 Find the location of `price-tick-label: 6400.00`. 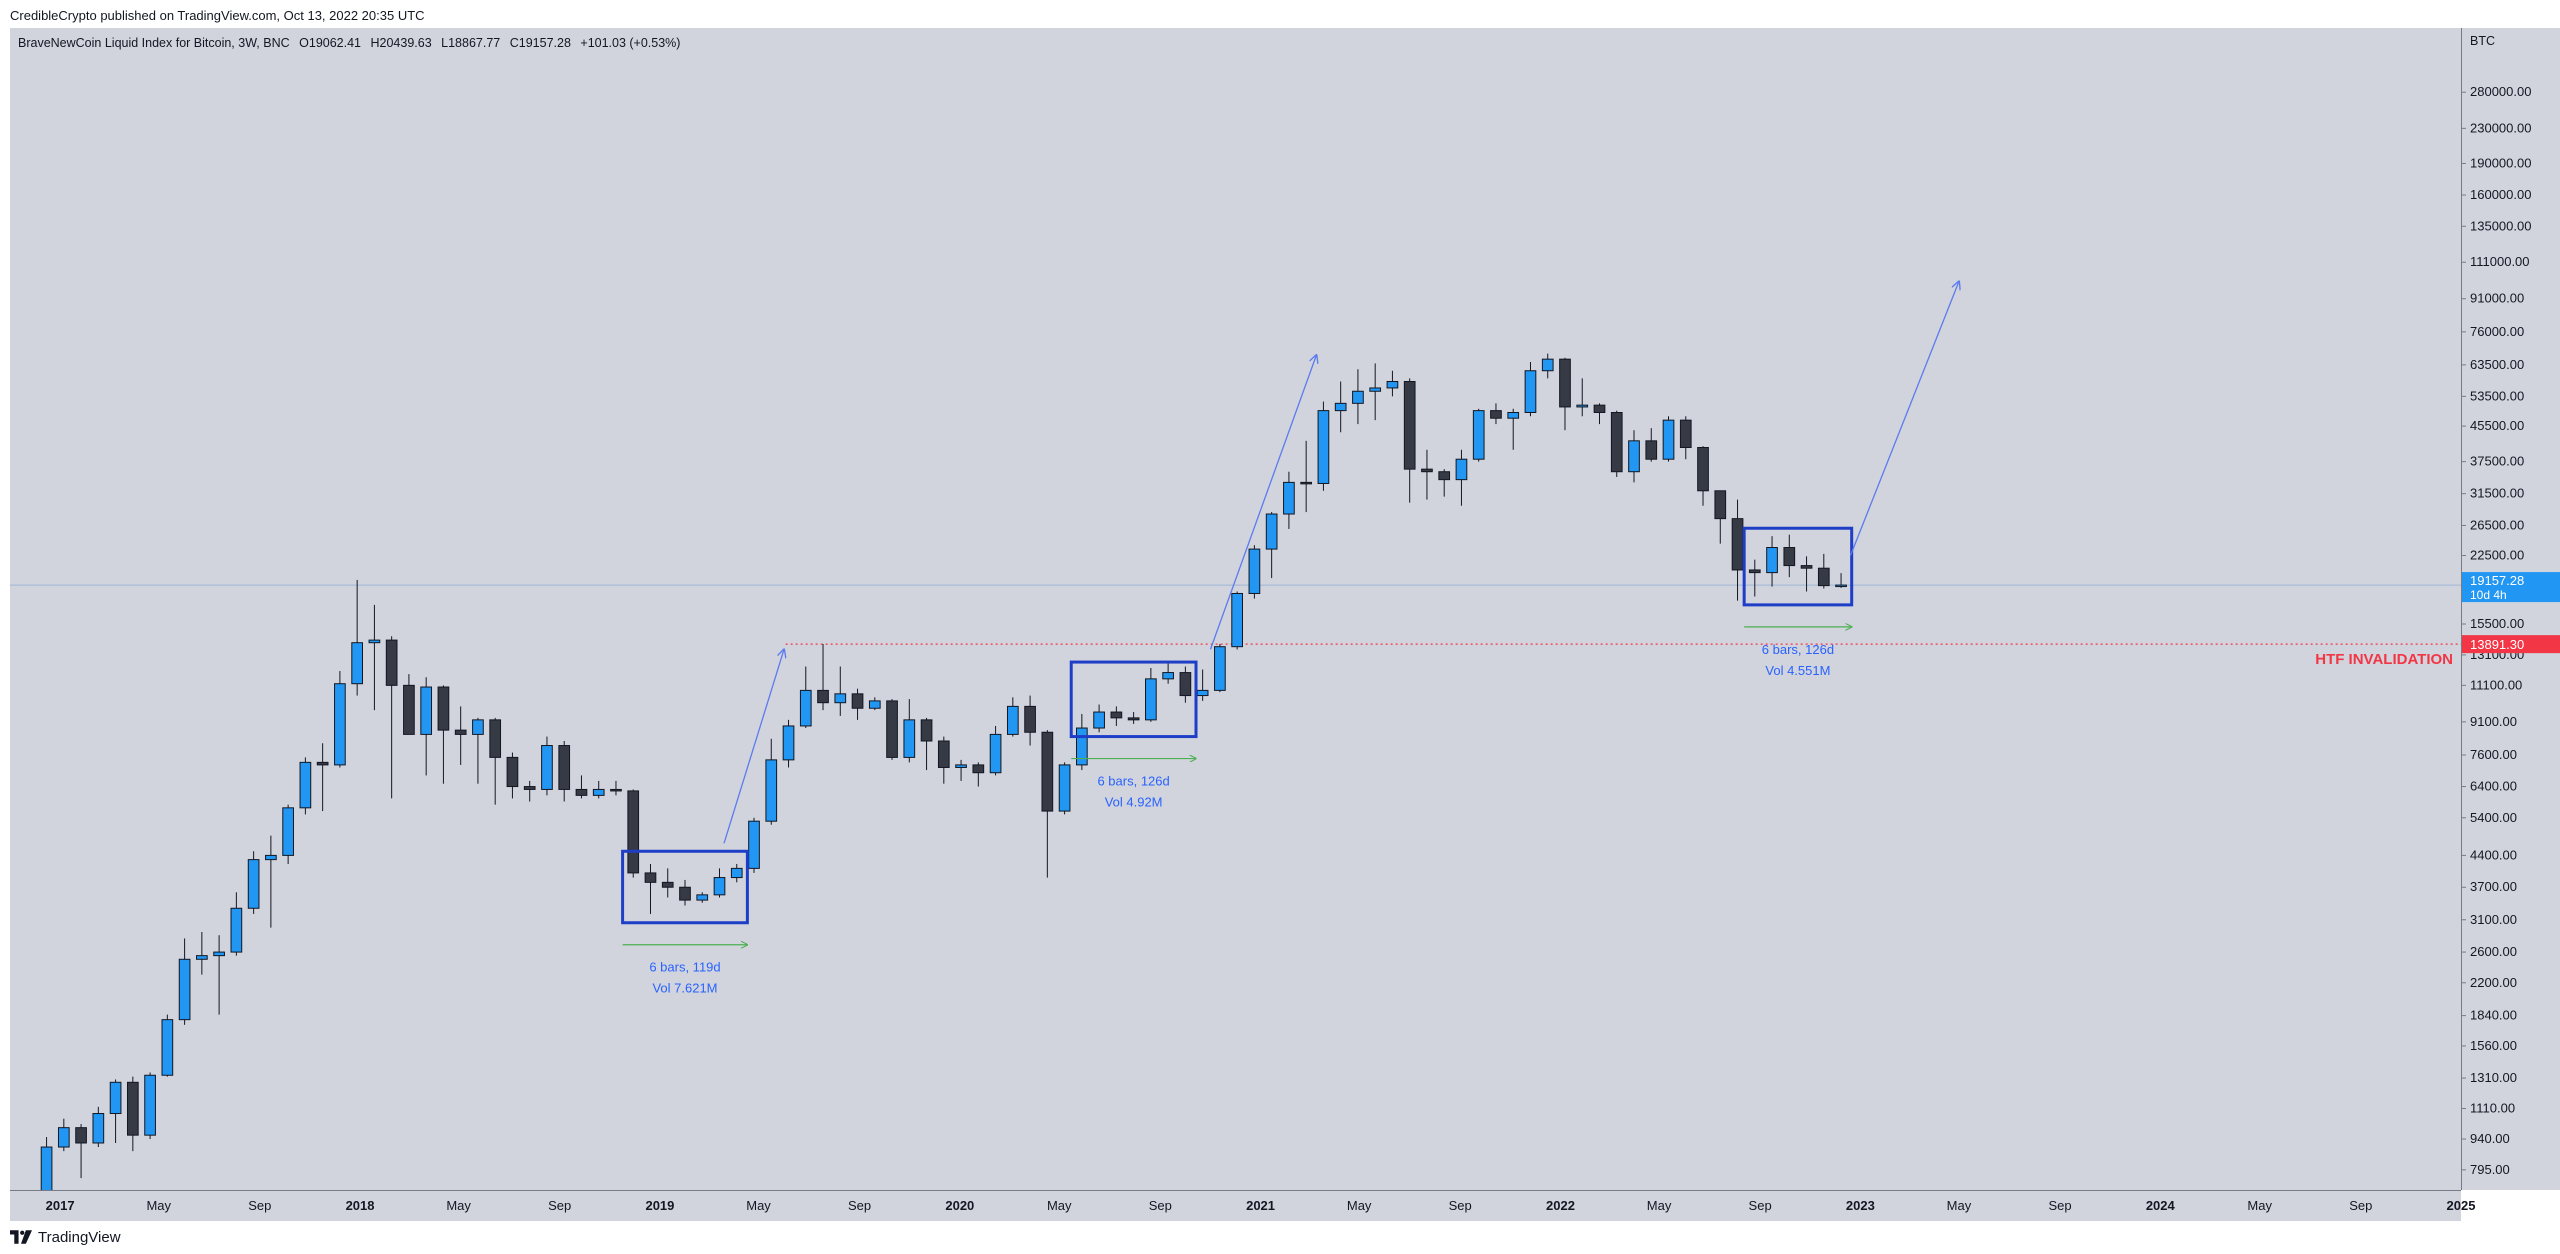

price-tick-label: 6400.00 is located at coordinates (2493, 786).